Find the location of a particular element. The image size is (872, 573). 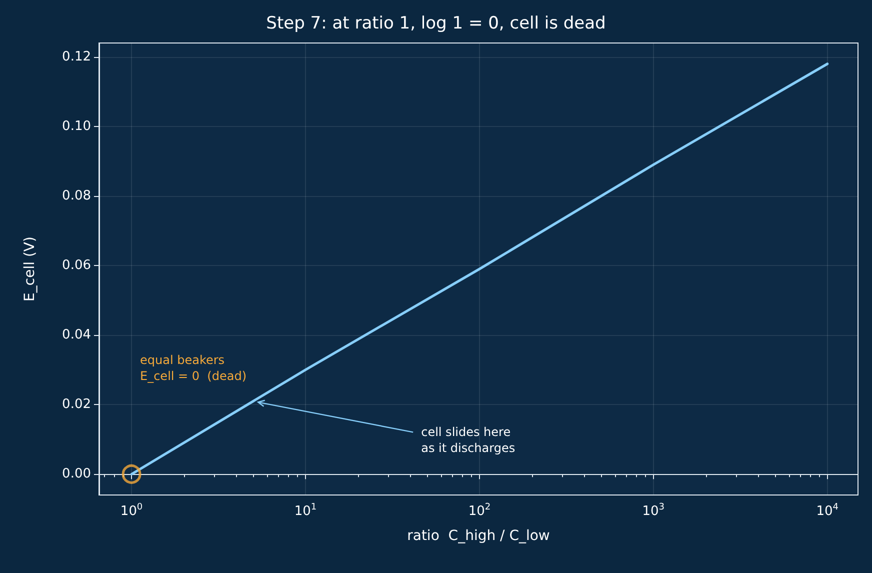

y-tick-label: 0.08 is located at coordinates (76, 196).